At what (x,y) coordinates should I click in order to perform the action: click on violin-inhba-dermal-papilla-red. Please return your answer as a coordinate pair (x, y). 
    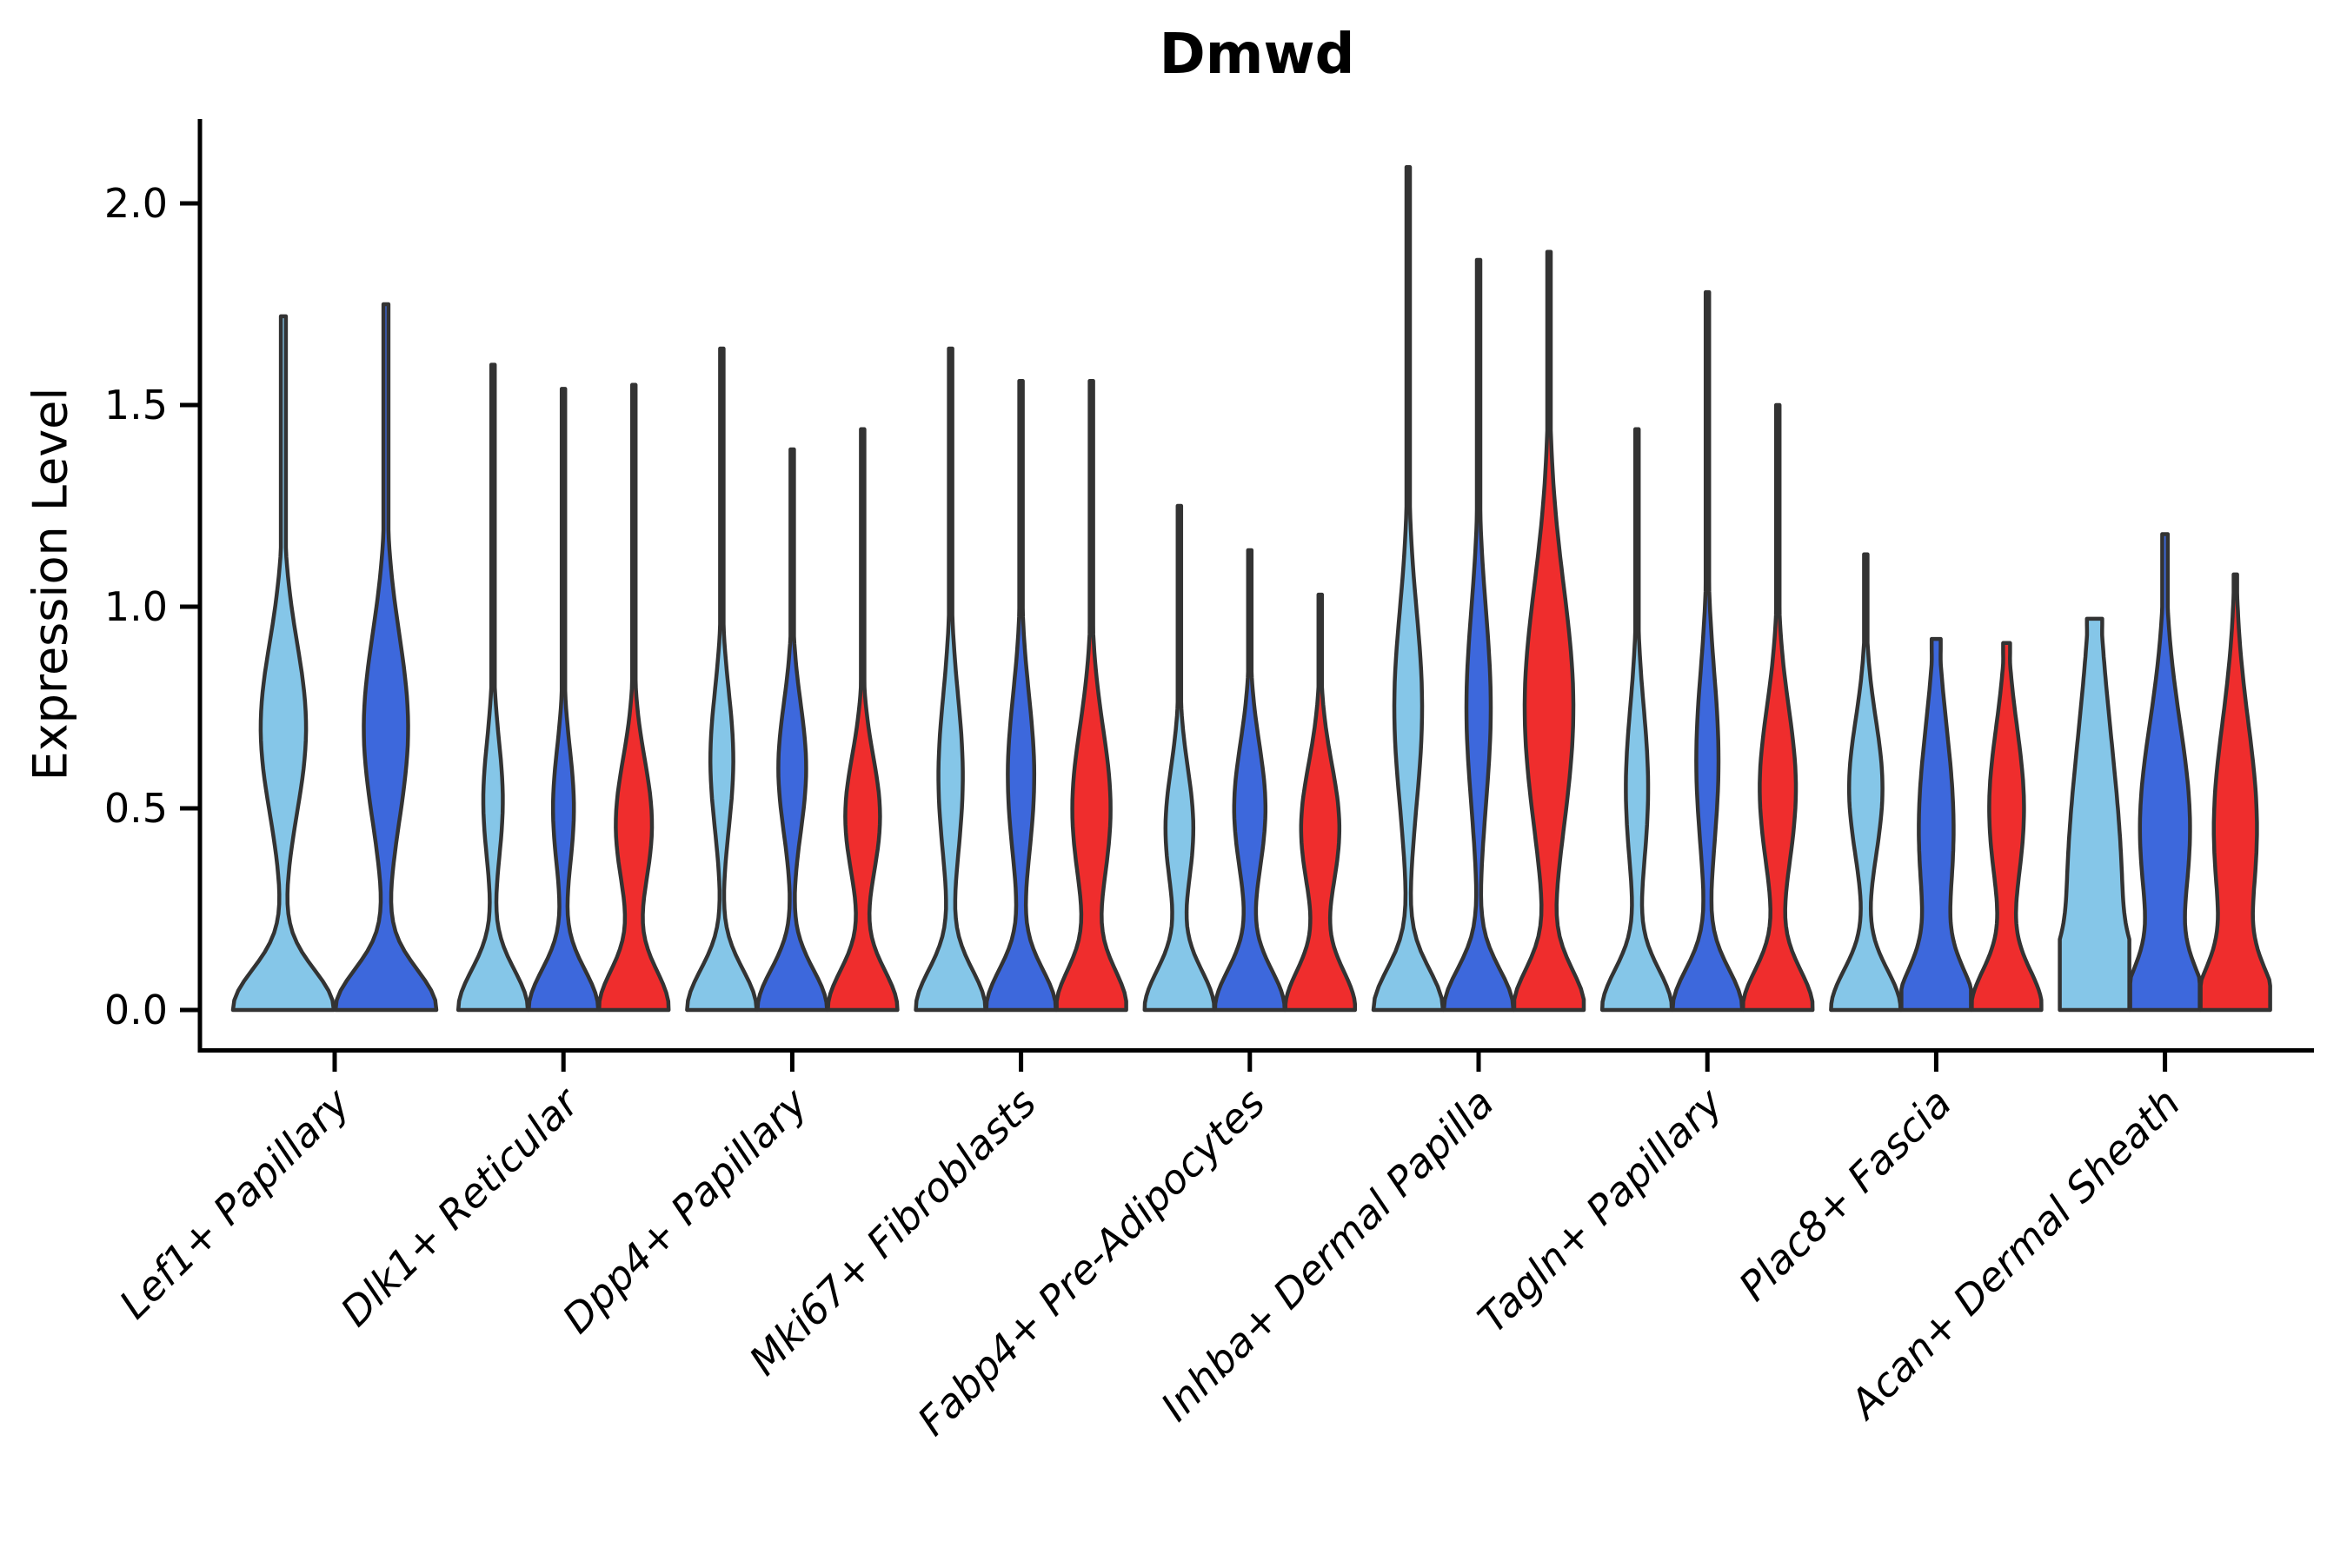
    Looking at the image, I should click on (1549, 631).